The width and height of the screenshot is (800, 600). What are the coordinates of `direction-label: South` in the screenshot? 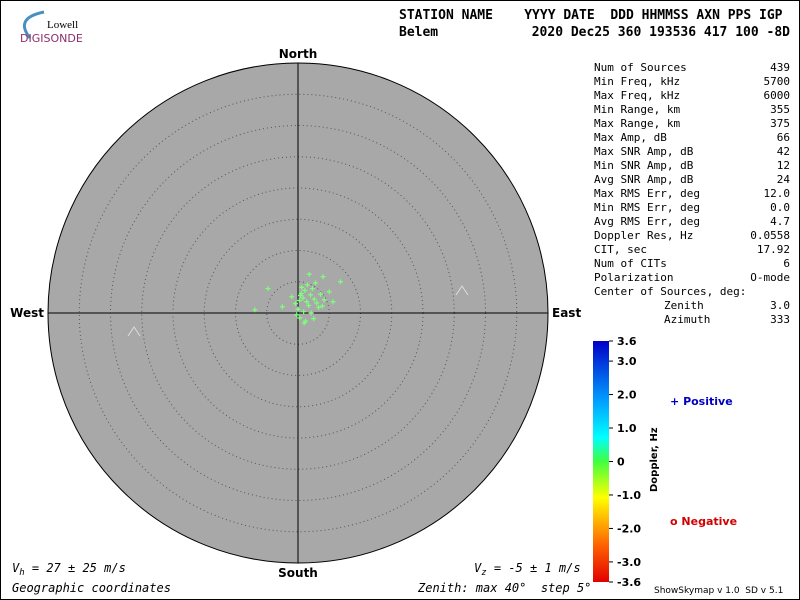 It's located at (298, 573).